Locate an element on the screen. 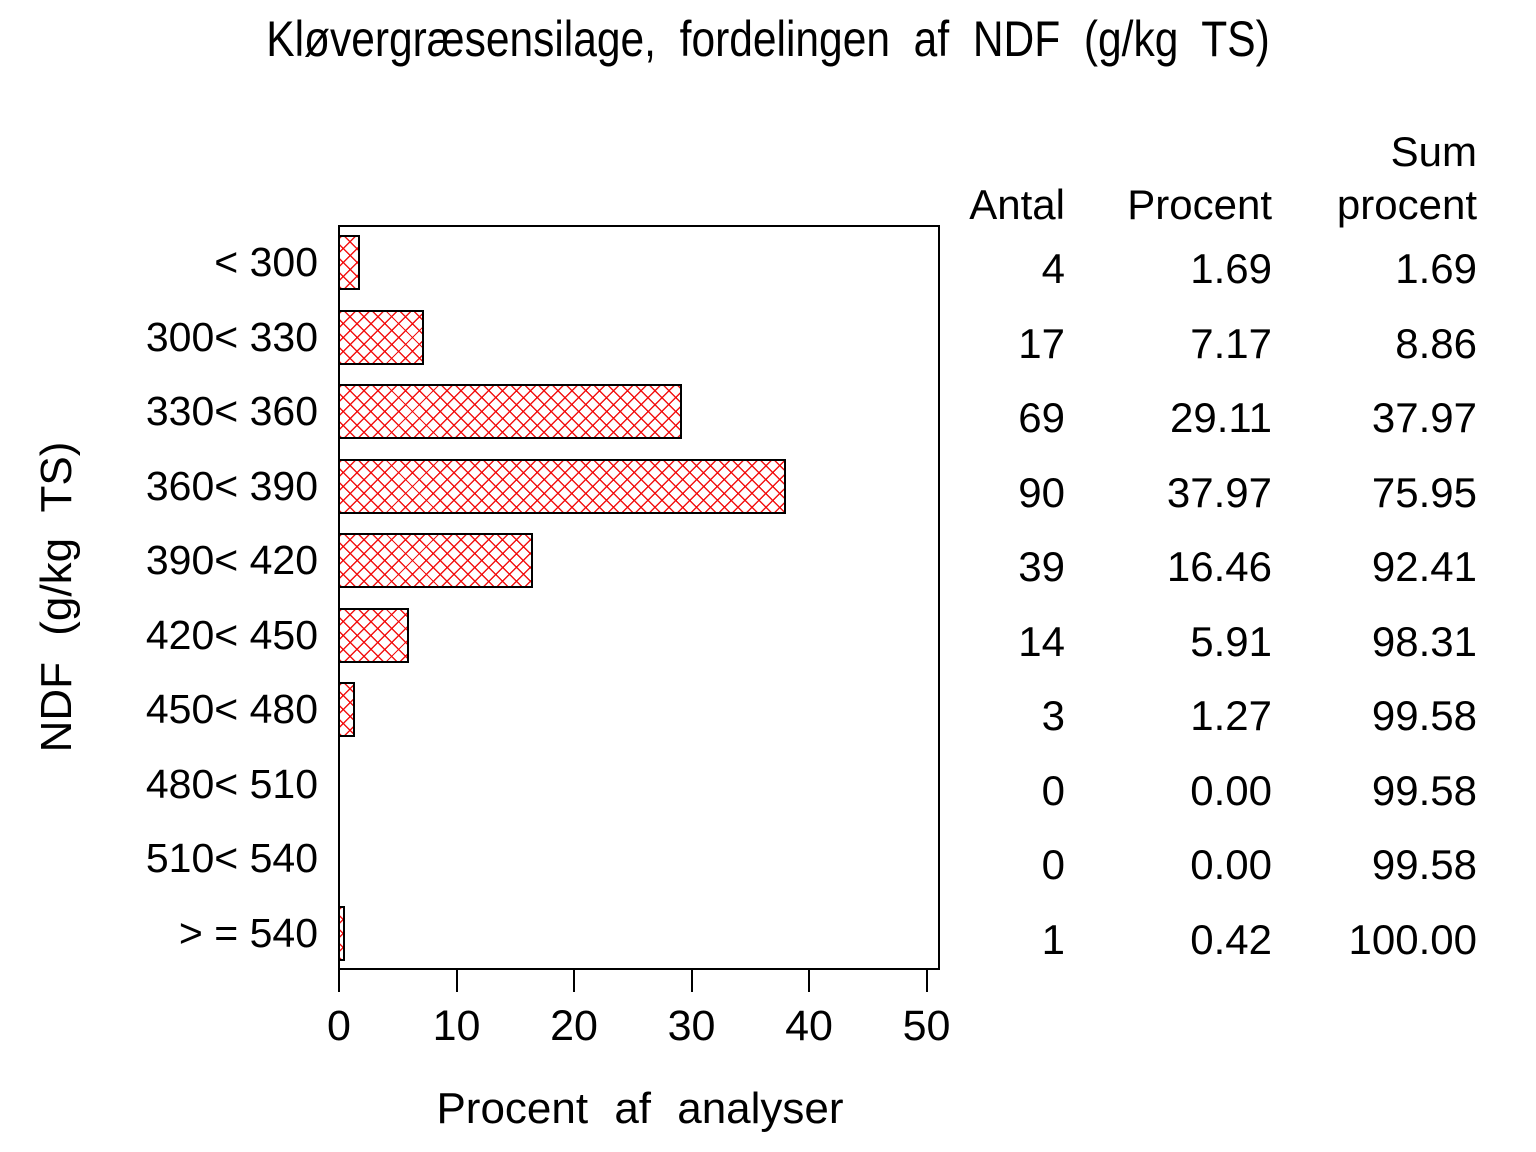 The image size is (1536, 1152). cell-antal: 69 is located at coordinates (1041, 417).